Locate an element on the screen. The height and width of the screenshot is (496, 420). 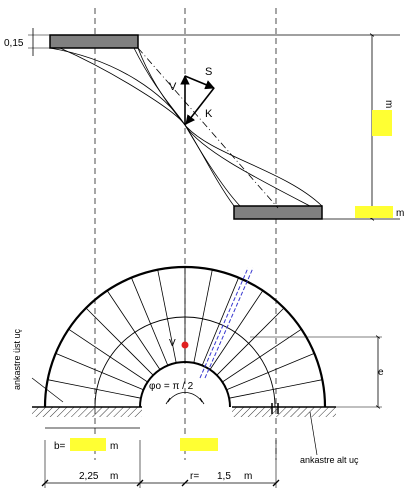
left-support-hatch is located at coordinates (87, 412).